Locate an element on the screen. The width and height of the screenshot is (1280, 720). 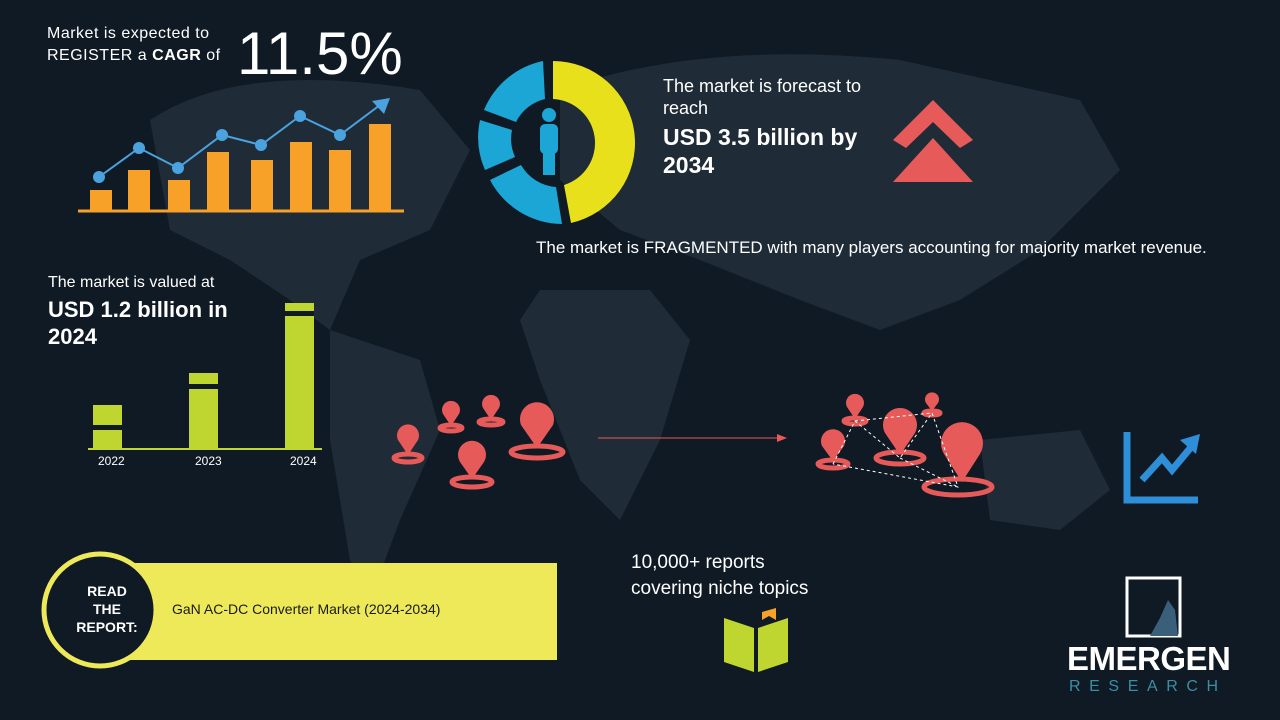
donut is located at coordinates (556, 142).